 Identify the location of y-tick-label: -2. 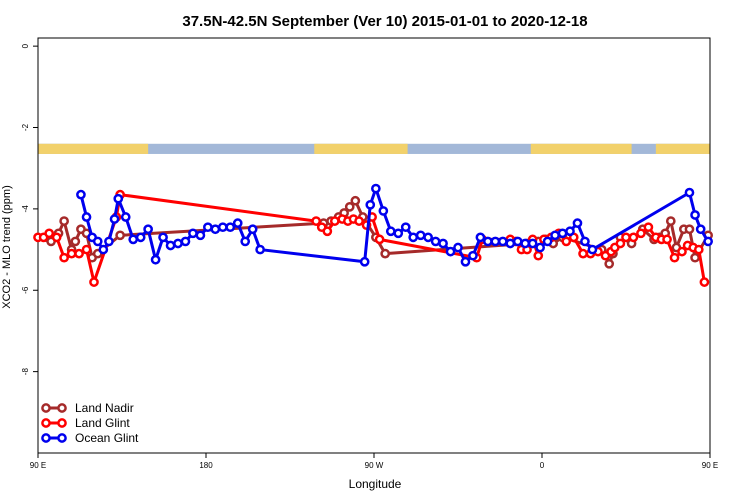
(25, 127).